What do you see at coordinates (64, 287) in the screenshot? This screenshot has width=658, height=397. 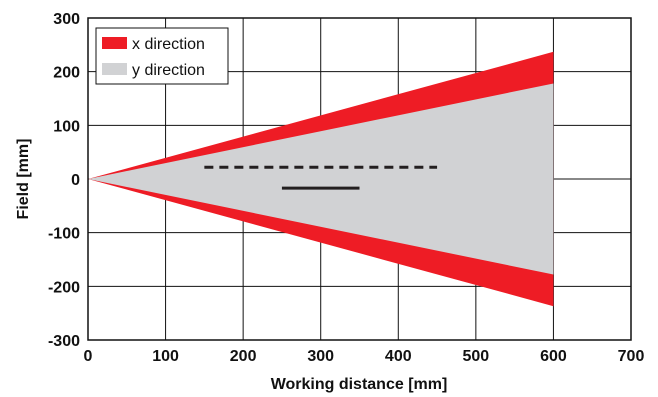 I see `y-tick-label: -200` at bounding box center [64, 287].